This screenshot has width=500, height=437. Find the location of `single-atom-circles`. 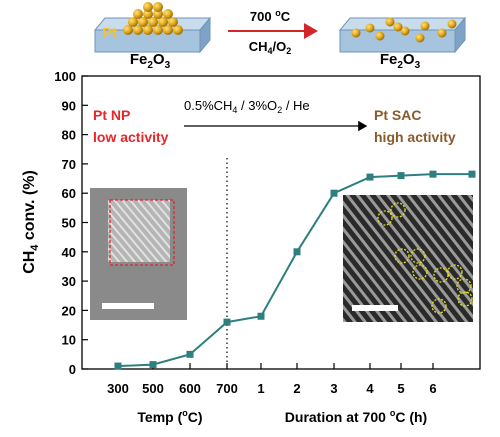

single-atom-circles is located at coordinates (425, 258).